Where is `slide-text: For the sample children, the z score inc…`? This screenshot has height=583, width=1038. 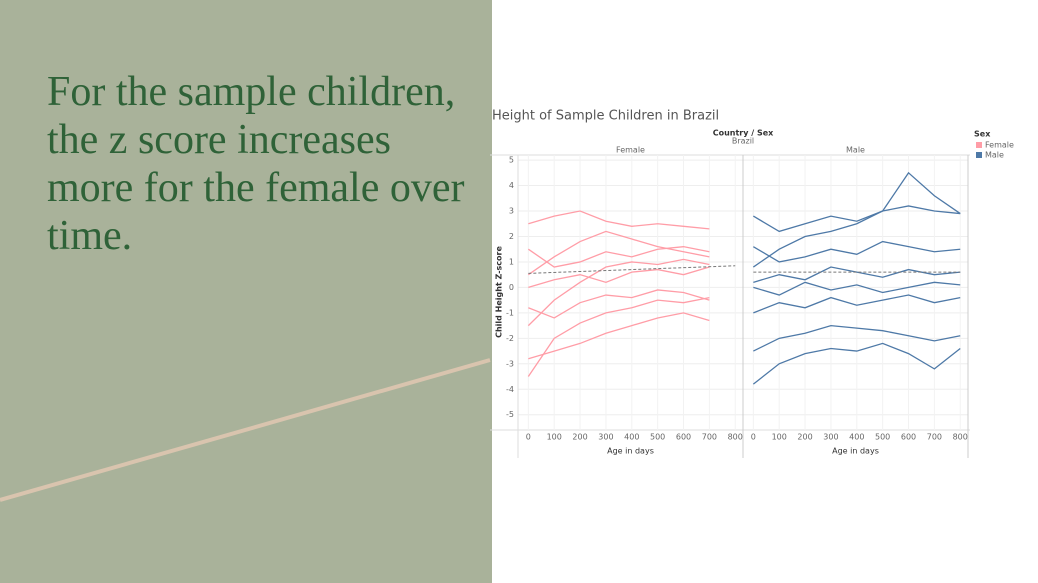 slide-text: For the sample children, the z score inc… is located at coordinates (256, 164).